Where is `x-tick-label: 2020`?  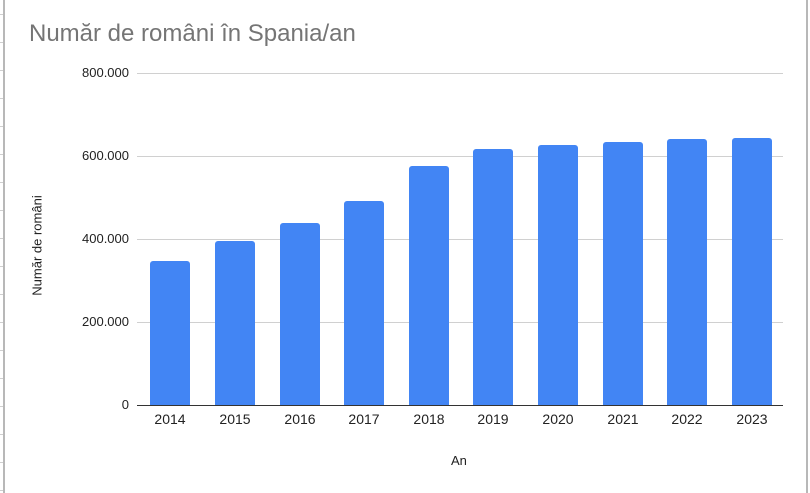
x-tick-label: 2020 is located at coordinates (558, 419).